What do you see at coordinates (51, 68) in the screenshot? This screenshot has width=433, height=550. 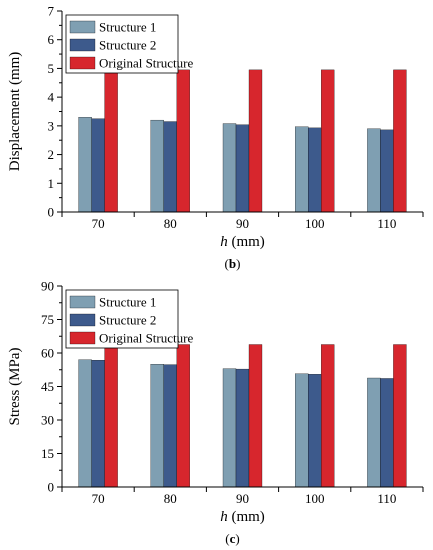 I see `y-tick-label: 5` at bounding box center [51, 68].